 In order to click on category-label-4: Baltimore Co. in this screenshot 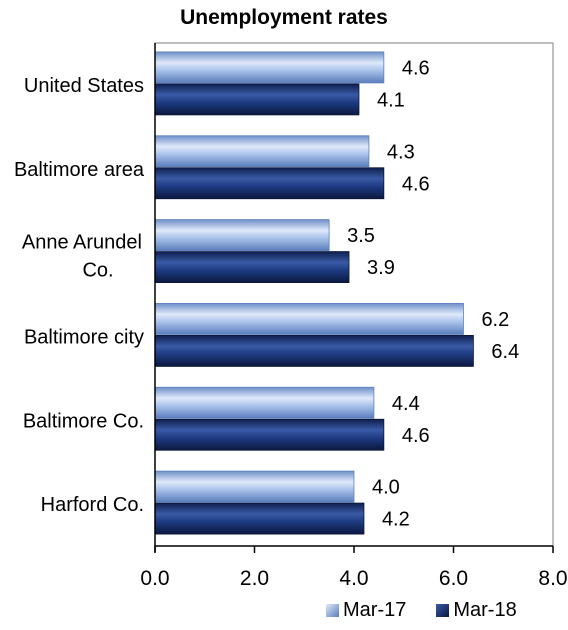, I will do `click(83, 421)`.